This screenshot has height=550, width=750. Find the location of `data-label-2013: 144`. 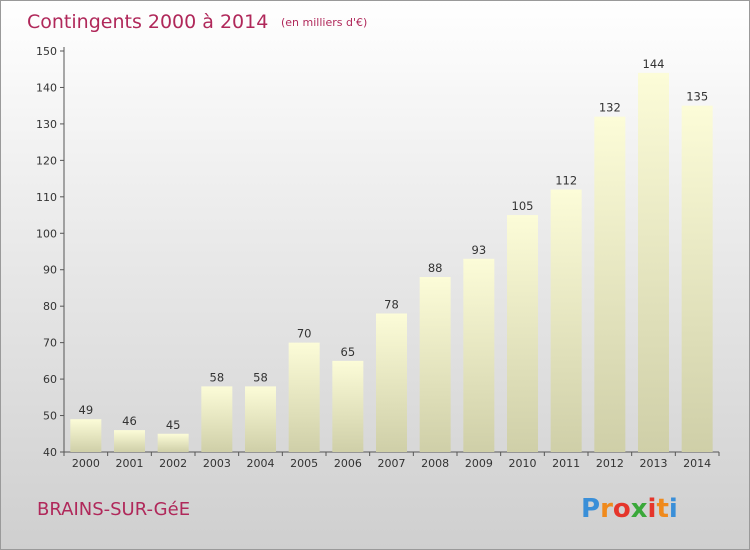

data-label-2013: 144 is located at coordinates (654, 64).